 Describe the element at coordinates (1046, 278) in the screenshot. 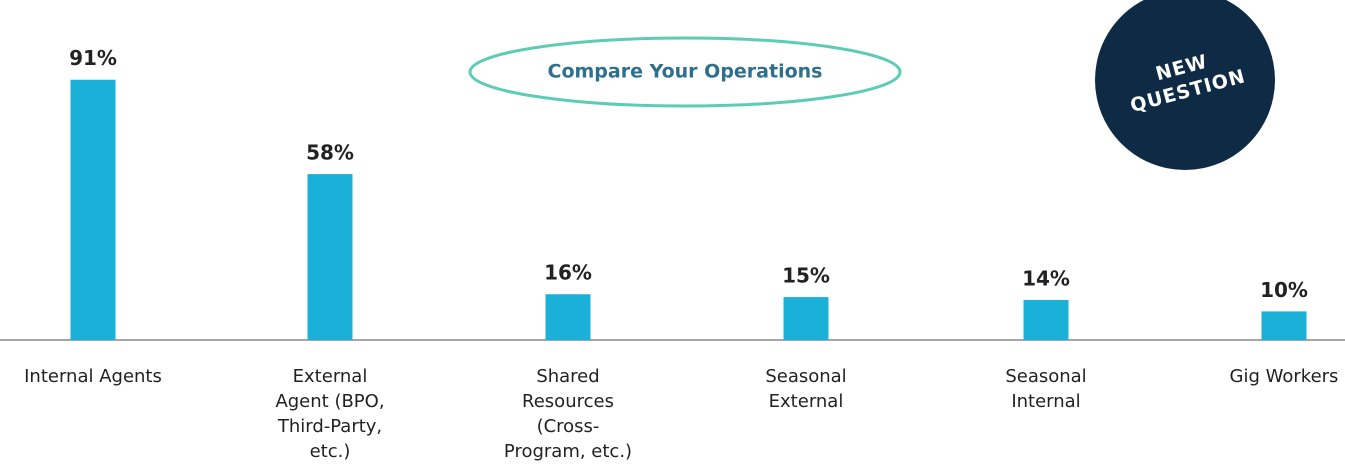

I see `value-label: 14%` at that location.